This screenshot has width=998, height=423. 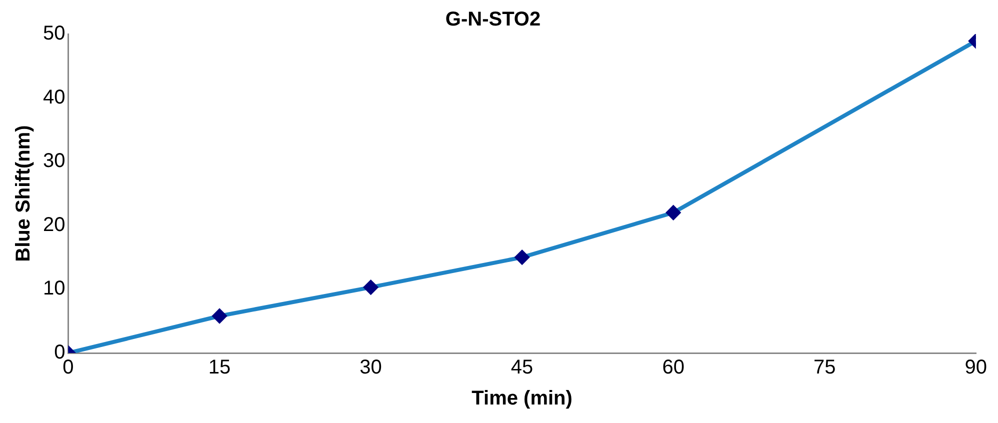 What do you see at coordinates (824, 367) in the screenshot?
I see `x-tick-label: 75` at bounding box center [824, 367].